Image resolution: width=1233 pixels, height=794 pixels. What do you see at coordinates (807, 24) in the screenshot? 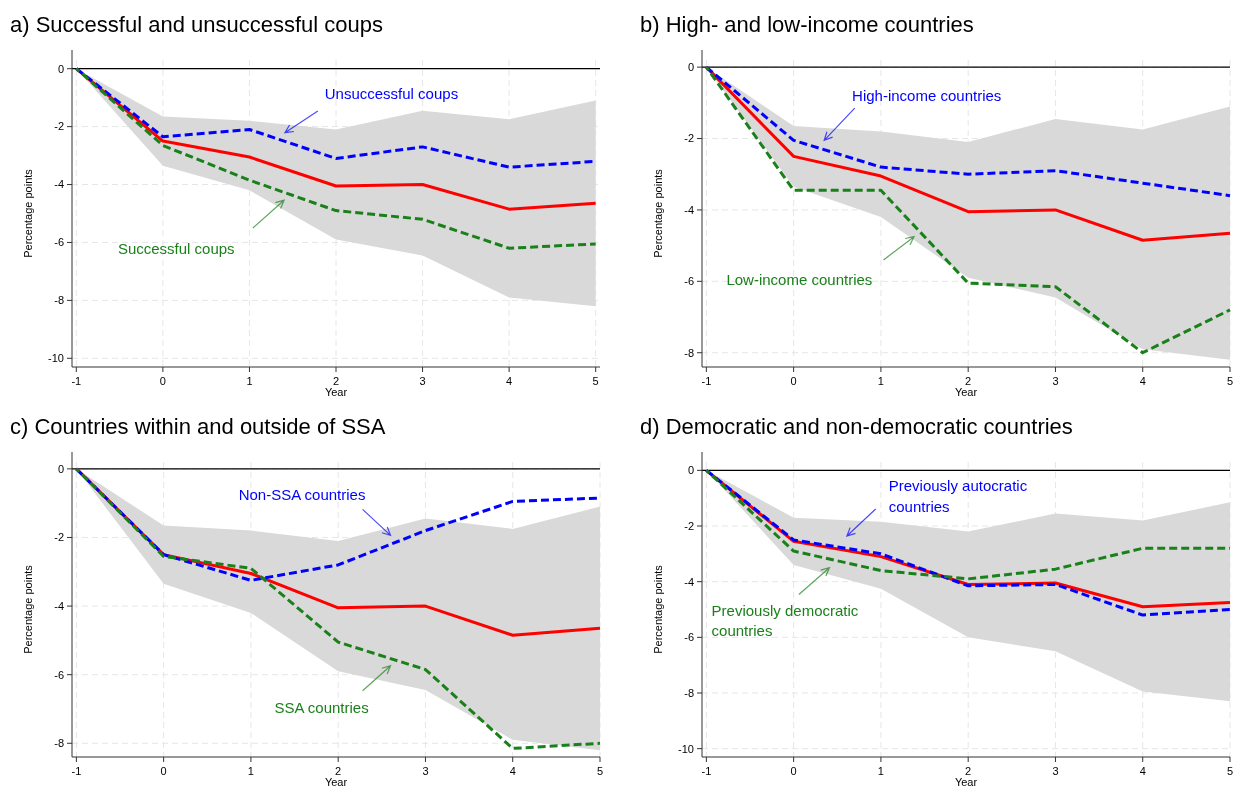
I see `chart-title: b) High- and low-income countries` at bounding box center [807, 24].